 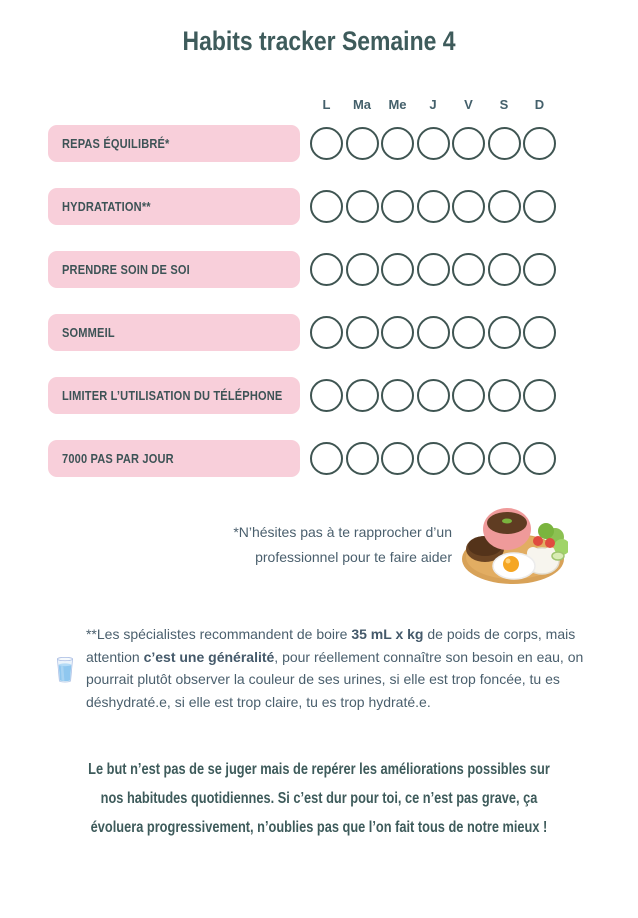 I want to click on habit-label-text: REPAS ÉQUILIBRÉ*, so click(x=116, y=143).